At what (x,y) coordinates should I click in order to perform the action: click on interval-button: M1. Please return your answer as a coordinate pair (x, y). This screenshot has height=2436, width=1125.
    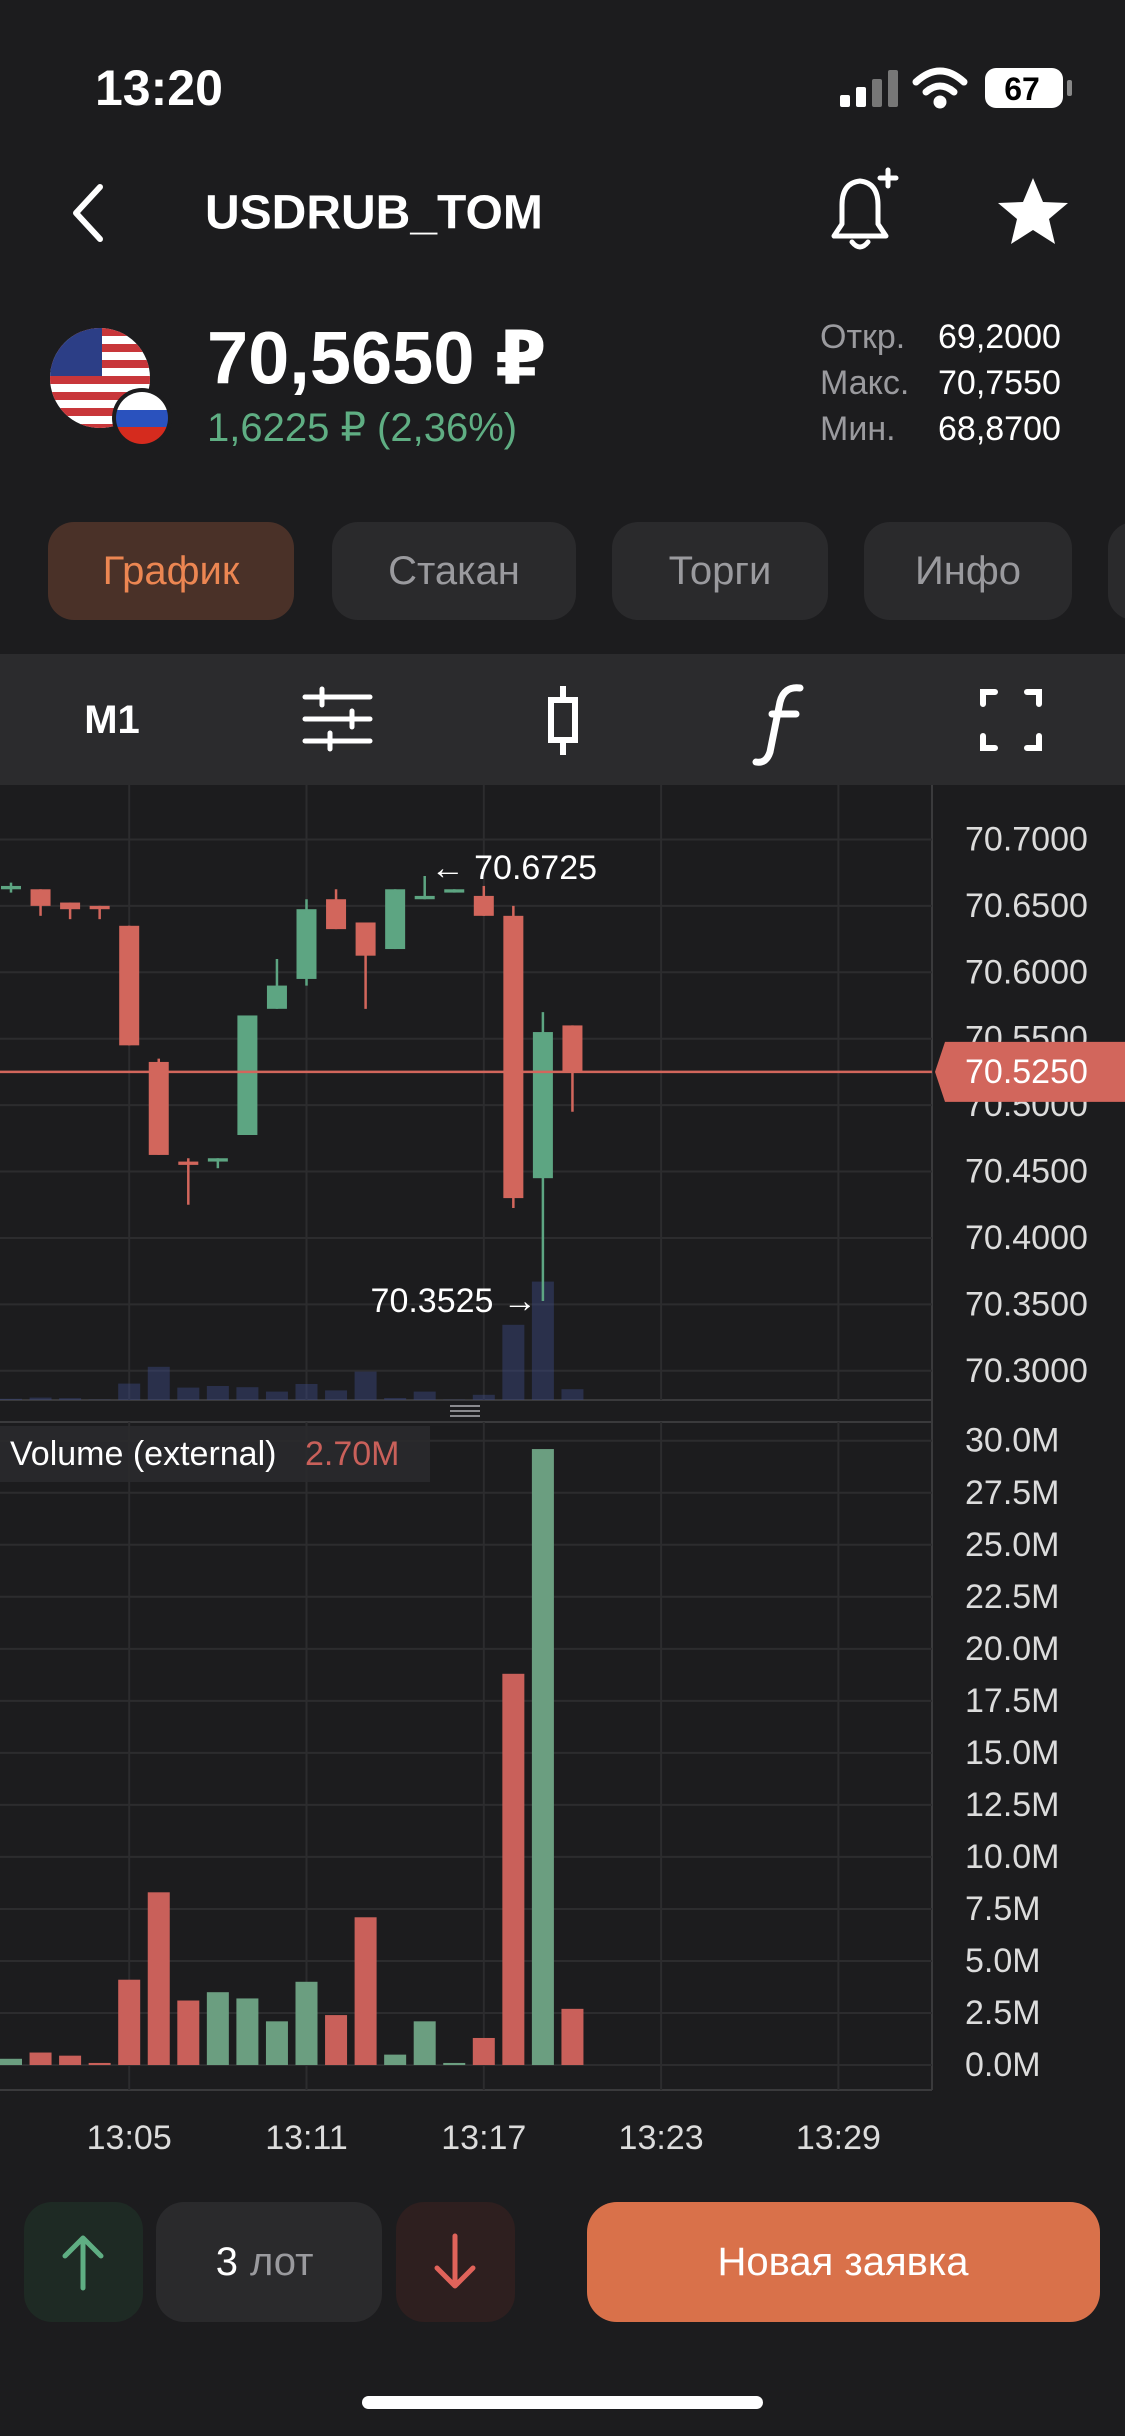
    Looking at the image, I should click on (112, 720).